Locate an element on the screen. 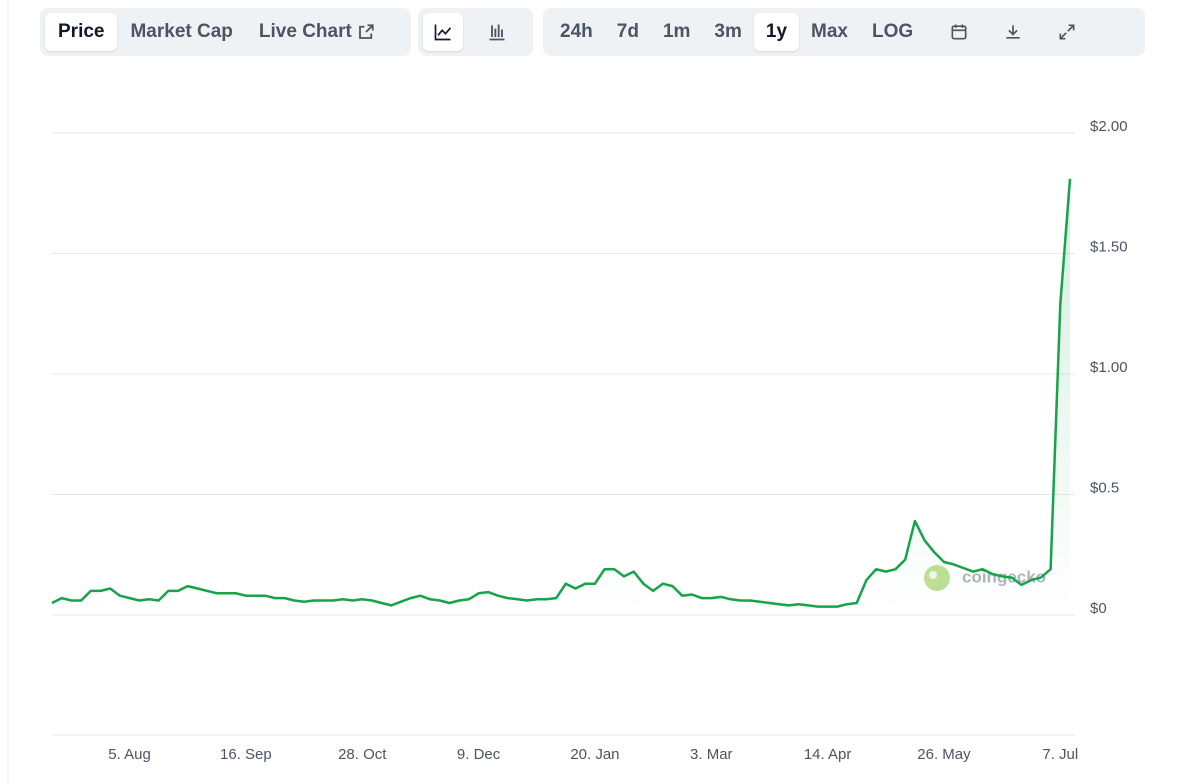 The image size is (1200, 784). y-tick-label: $2.00 is located at coordinates (1109, 126).